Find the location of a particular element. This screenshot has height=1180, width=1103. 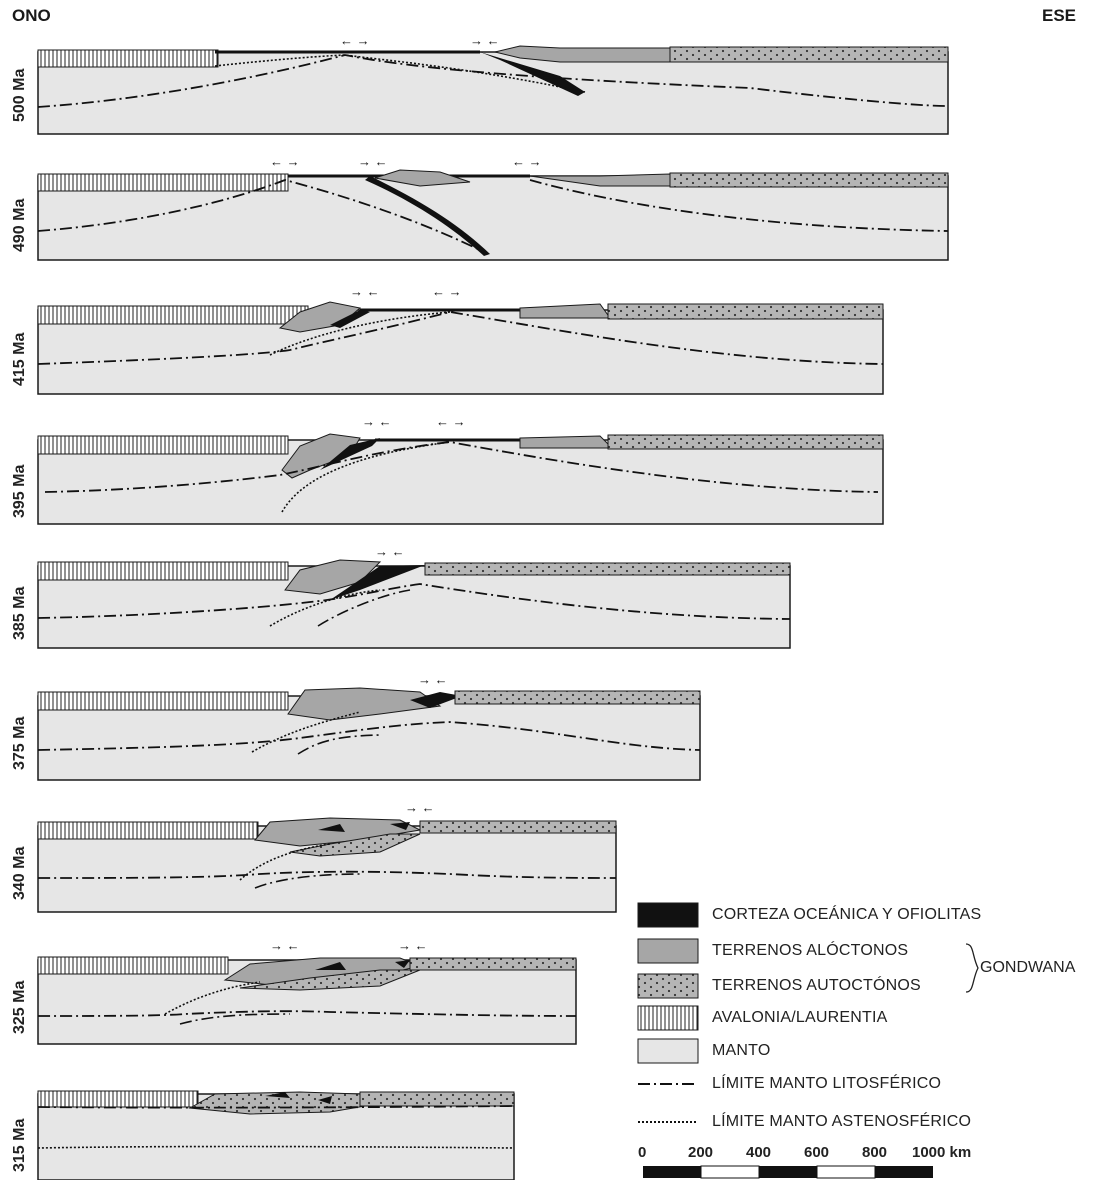

subducting-slab is located at coordinates (532, 74).